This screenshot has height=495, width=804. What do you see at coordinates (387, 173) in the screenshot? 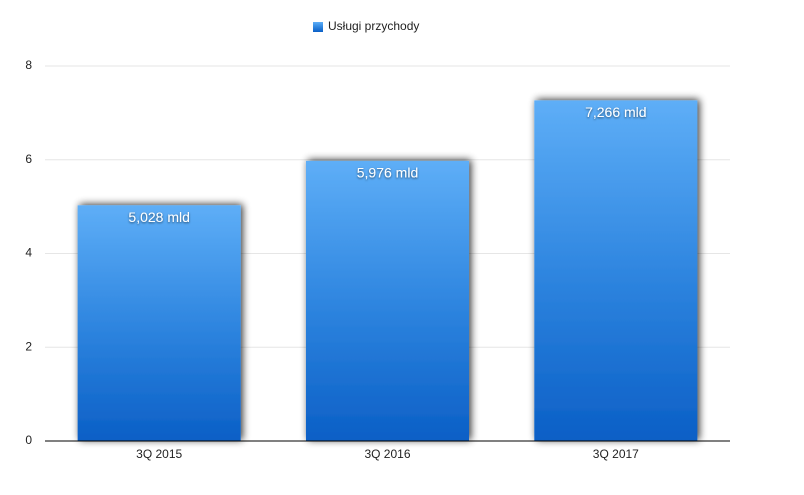
I see `value-label: 5,976 mld` at bounding box center [387, 173].